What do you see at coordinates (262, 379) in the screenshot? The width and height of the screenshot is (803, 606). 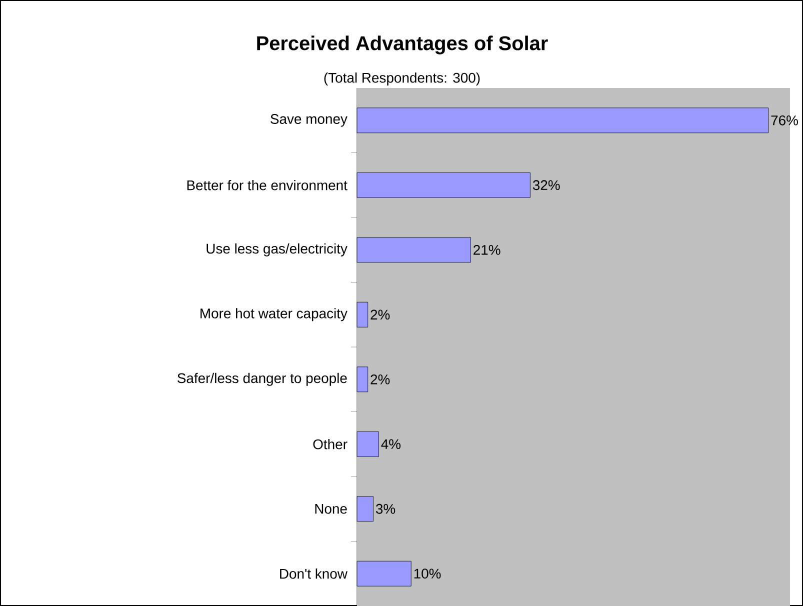 I see `y-tick-label: Safer/less danger to people` at bounding box center [262, 379].